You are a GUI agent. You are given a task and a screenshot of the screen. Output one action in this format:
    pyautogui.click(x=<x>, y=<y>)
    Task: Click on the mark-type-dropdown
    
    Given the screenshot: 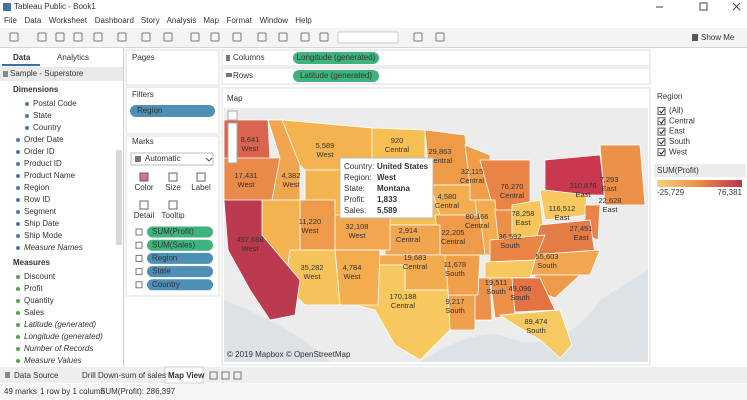 What is the action you would take?
    pyautogui.click(x=172, y=159)
    